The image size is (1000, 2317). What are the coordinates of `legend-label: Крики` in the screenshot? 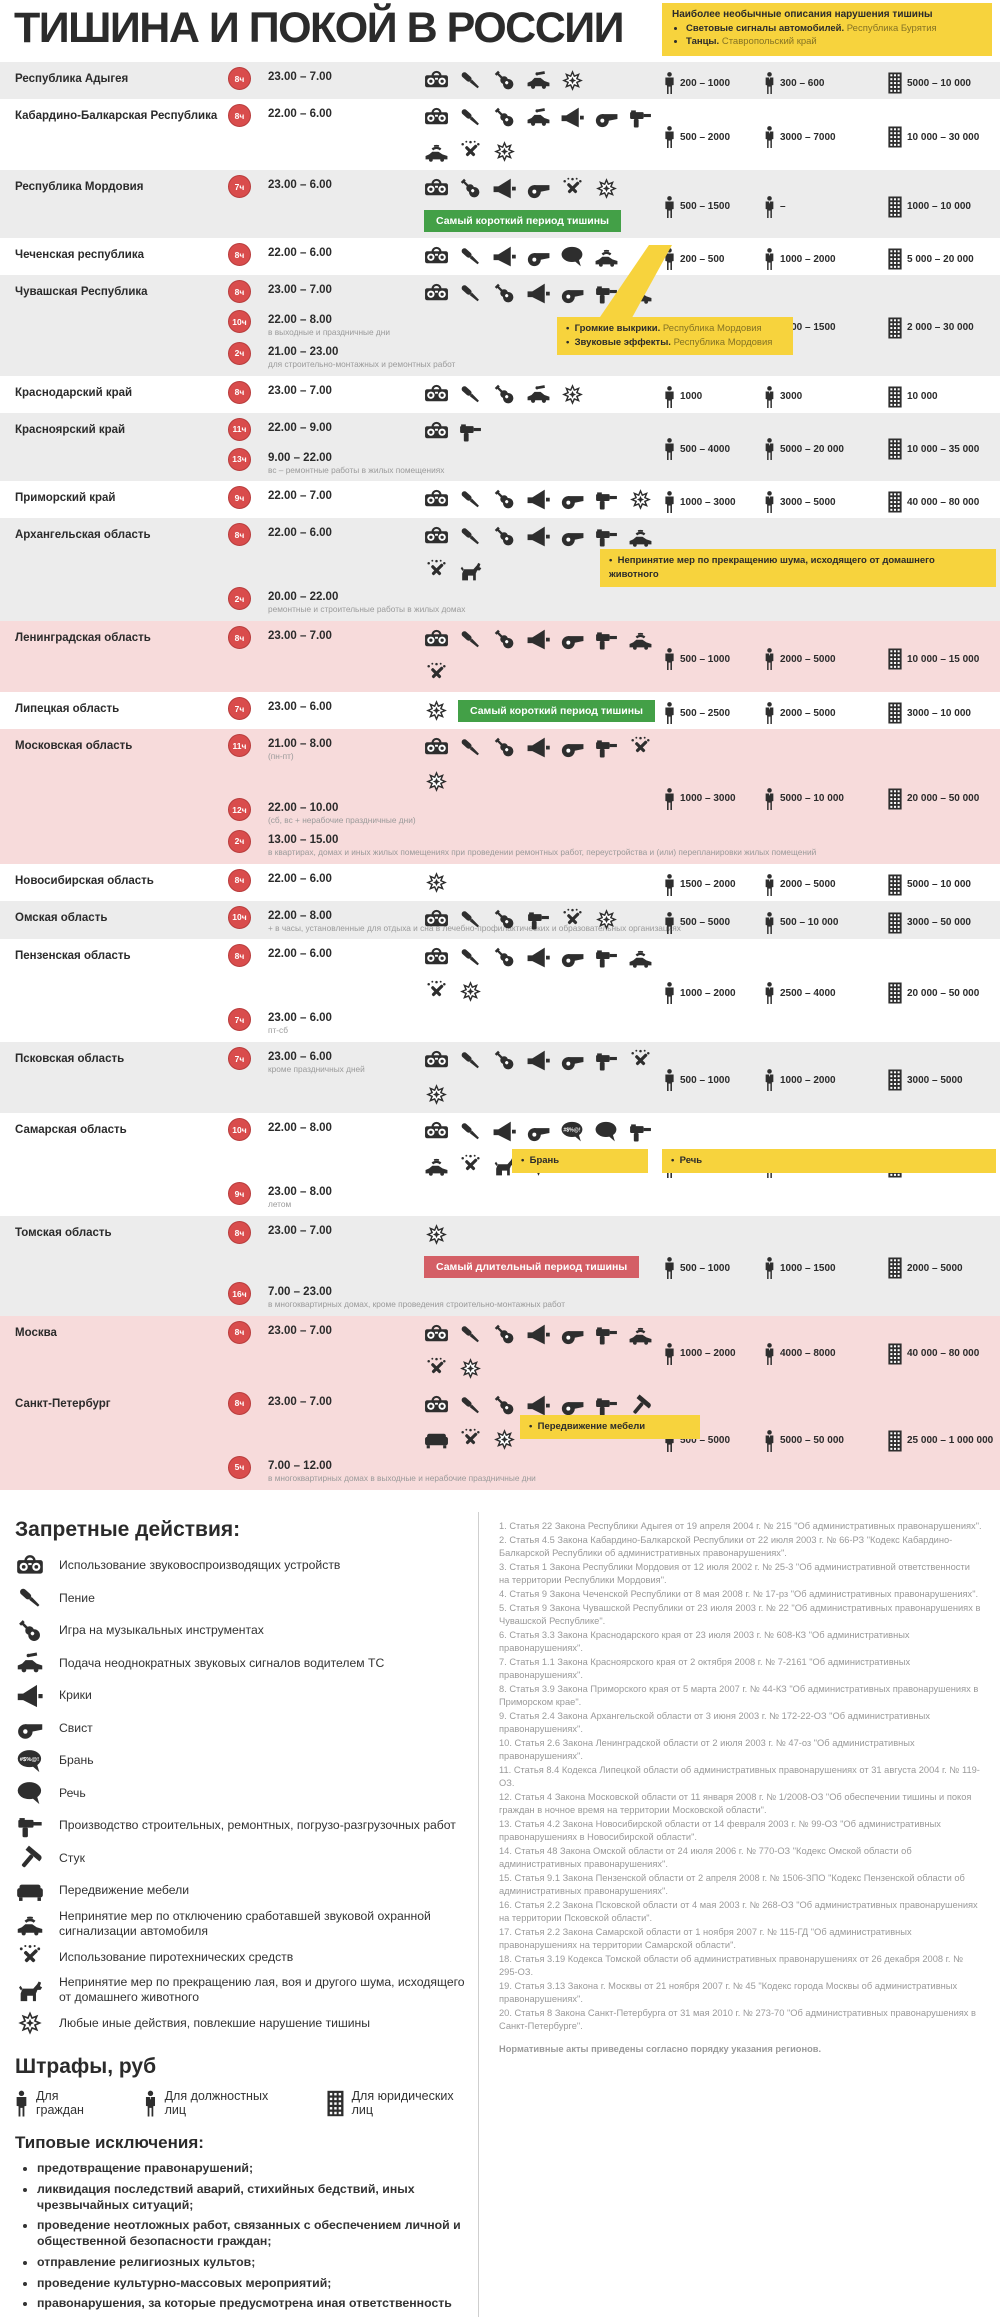 It's located at (75, 1695).